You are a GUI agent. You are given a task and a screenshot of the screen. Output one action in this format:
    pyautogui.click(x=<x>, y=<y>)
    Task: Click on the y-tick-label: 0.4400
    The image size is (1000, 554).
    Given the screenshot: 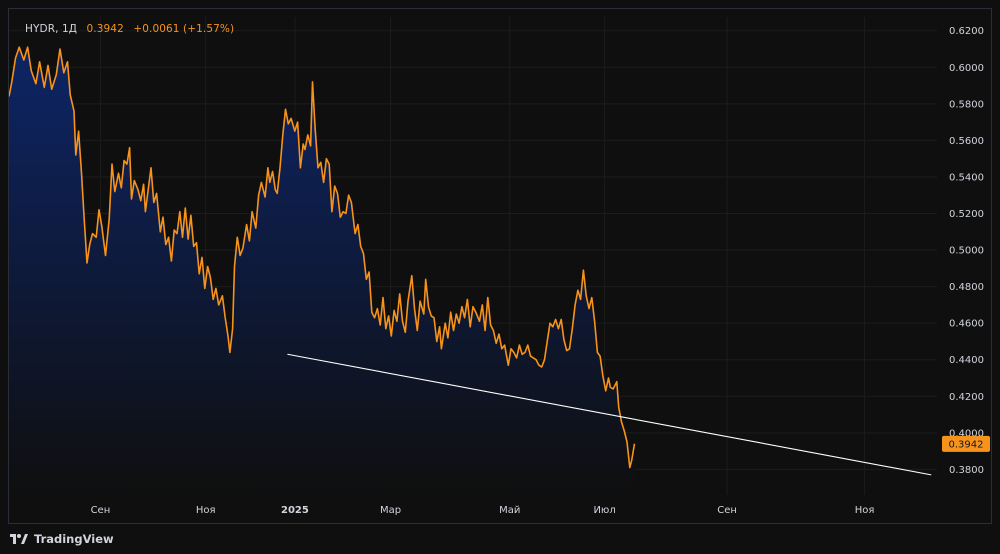 What is the action you would take?
    pyautogui.click(x=966, y=360)
    